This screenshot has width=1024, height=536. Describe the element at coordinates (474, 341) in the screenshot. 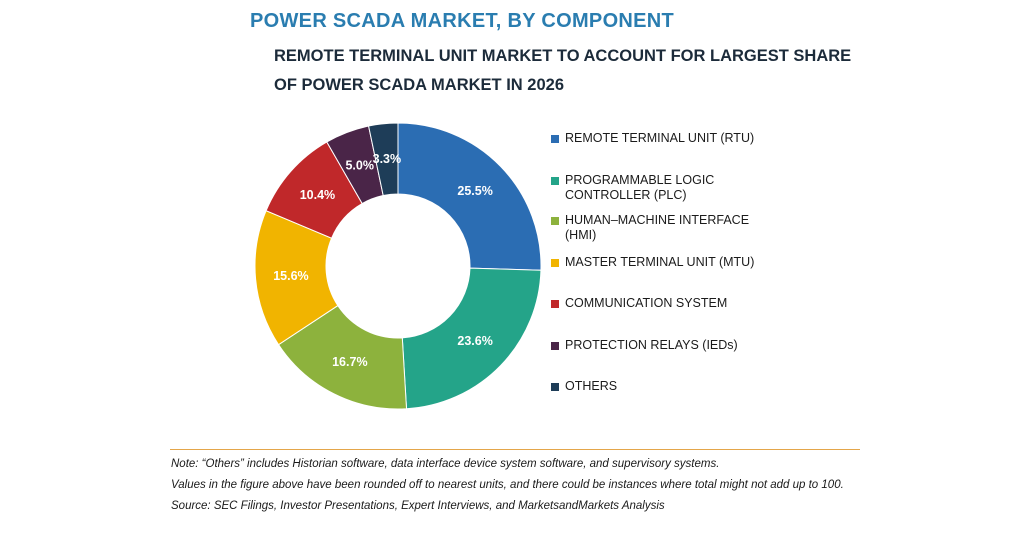

I see `data-label-plc: 23.6%` at that location.